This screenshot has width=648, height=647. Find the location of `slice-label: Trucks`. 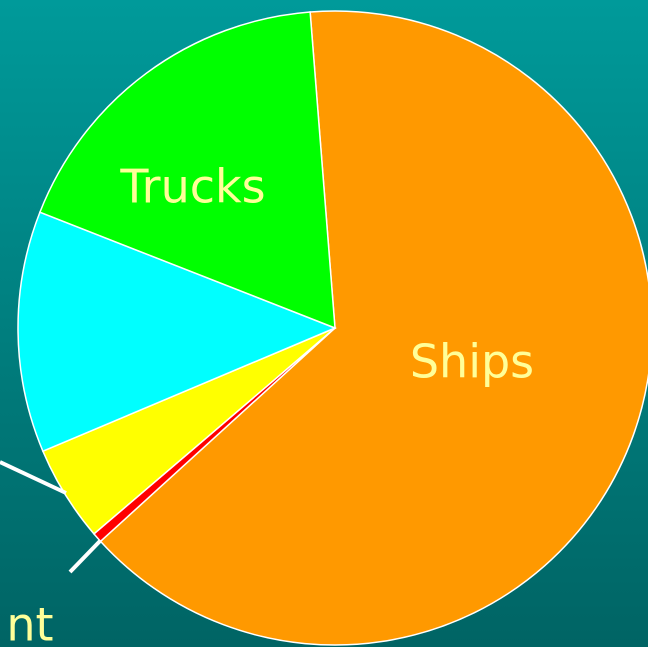

slice-label: Trucks is located at coordinates (192, 187).